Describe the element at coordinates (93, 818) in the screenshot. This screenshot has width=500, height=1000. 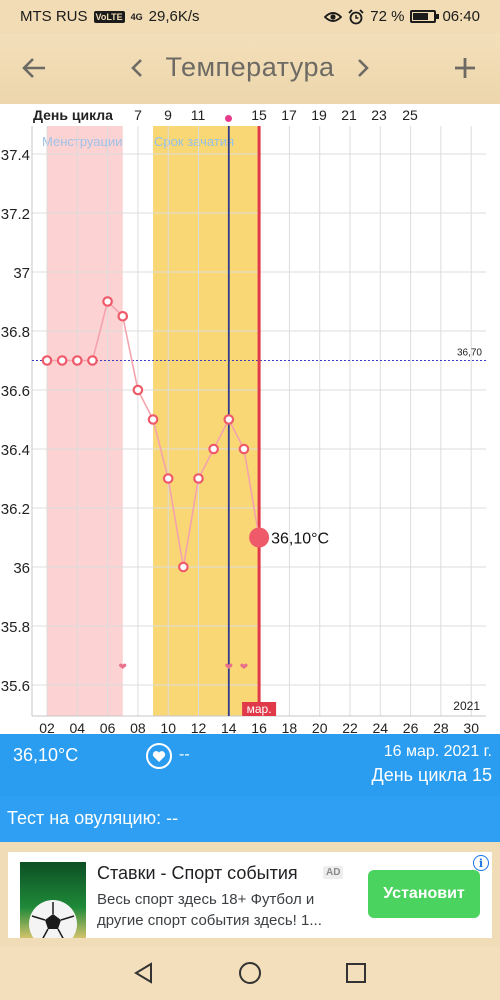
I see `ovulation-test-label: Тест на овуляцию: --` at that location.